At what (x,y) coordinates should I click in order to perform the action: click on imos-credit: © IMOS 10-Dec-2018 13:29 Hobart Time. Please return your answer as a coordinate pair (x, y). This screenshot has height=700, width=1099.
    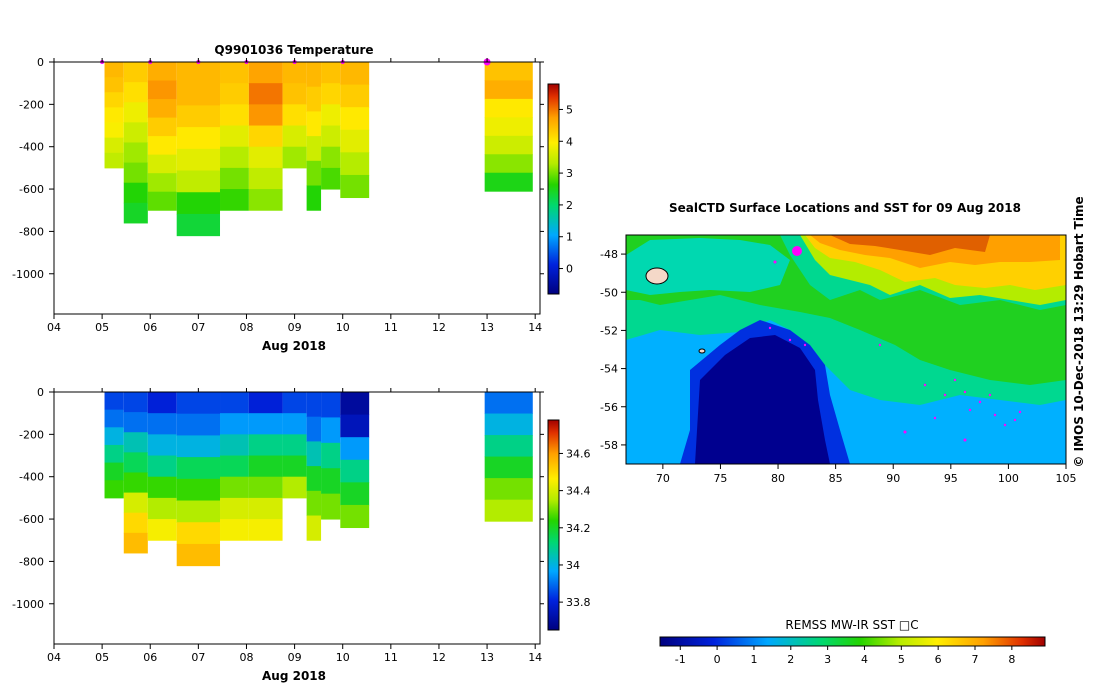
    Looking at the image, I should click on (1079, 331).